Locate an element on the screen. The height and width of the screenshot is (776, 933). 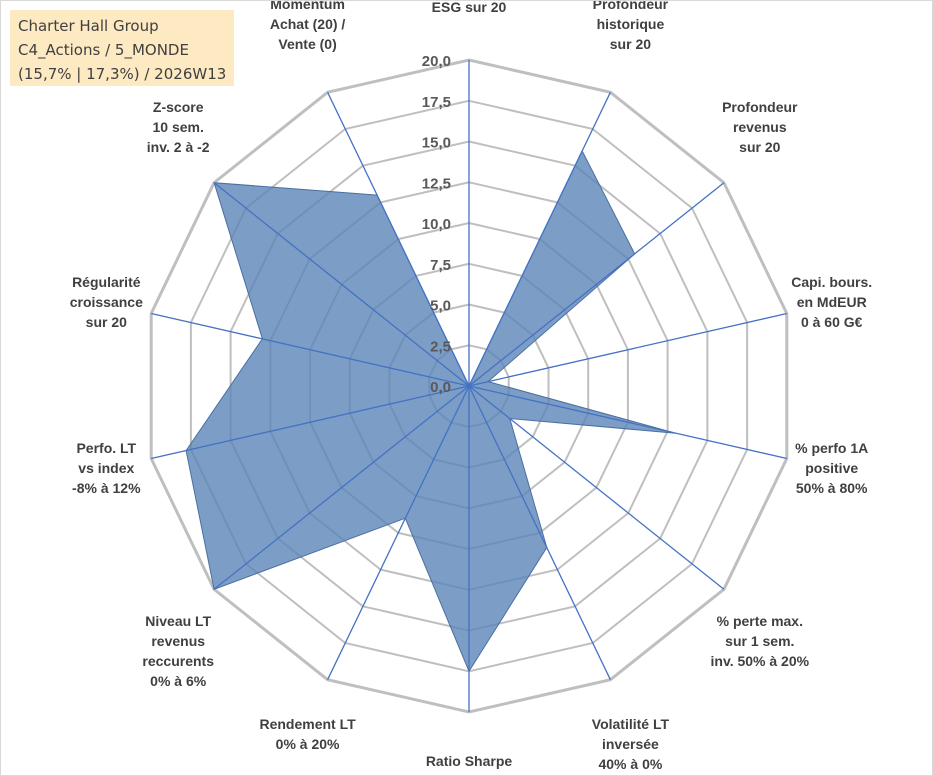
axis-label-line: 10 sem. is located at coordinates (178, 127).